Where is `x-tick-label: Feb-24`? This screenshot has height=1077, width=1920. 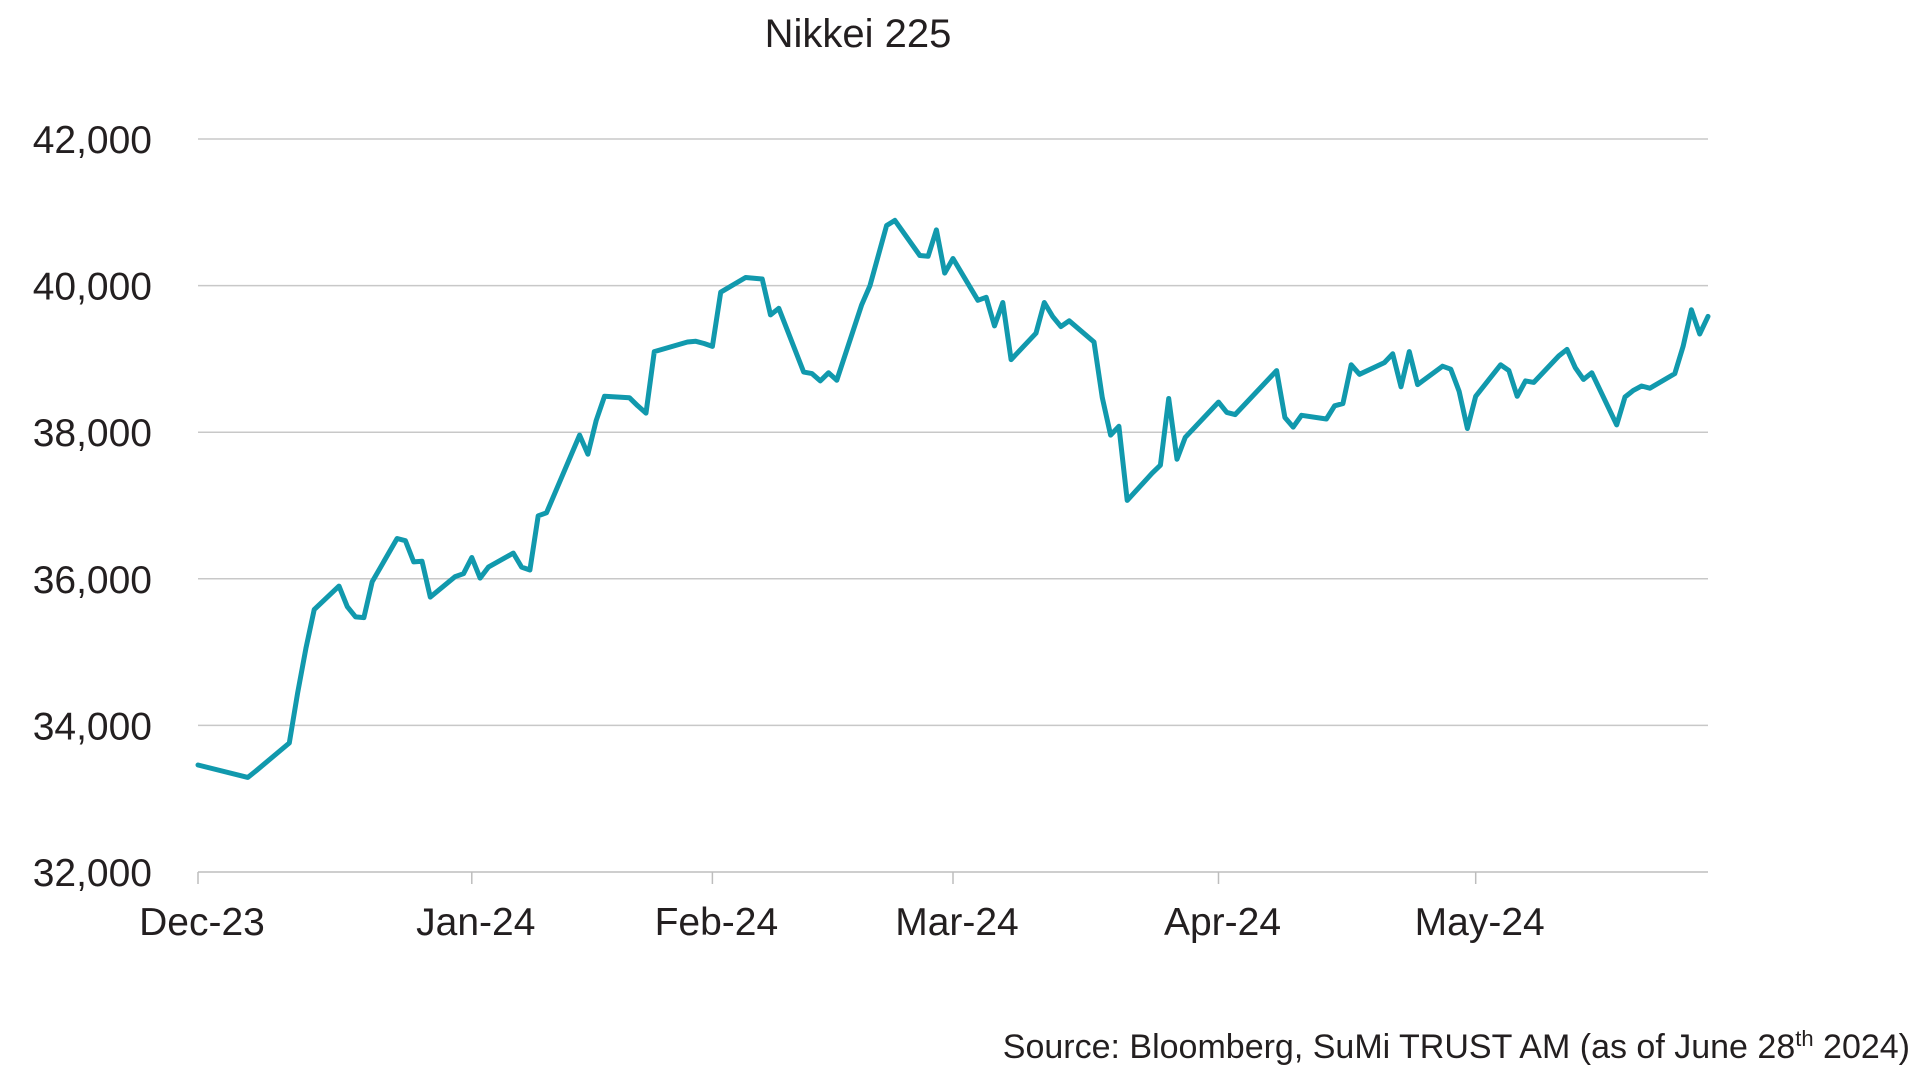 x-tick-label: Feb-24 is located at coordinates (717, 922).